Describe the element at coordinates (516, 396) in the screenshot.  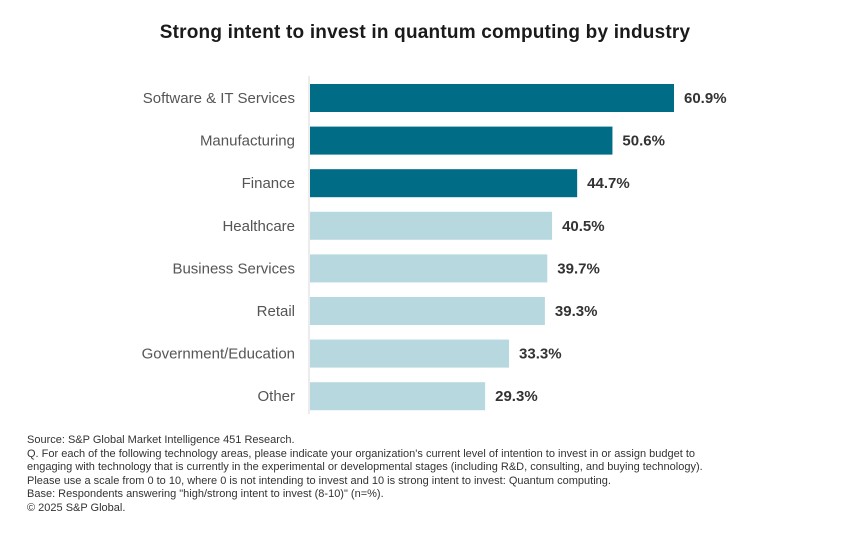
I see `value-label-7: 29.3%` at that location.